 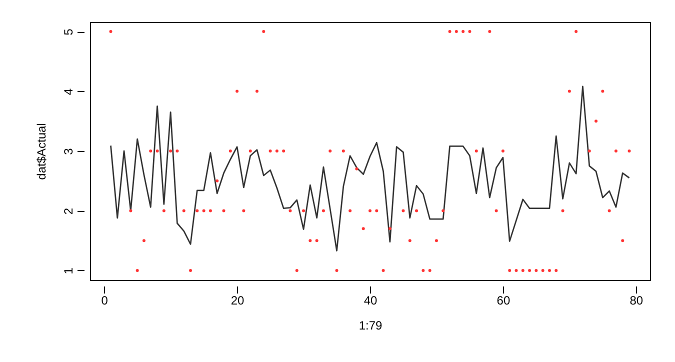 What do you see at coordinates (637, 301) in the screenshot?
I see `x-tick-label: 80` at bounding box center [637, 301].